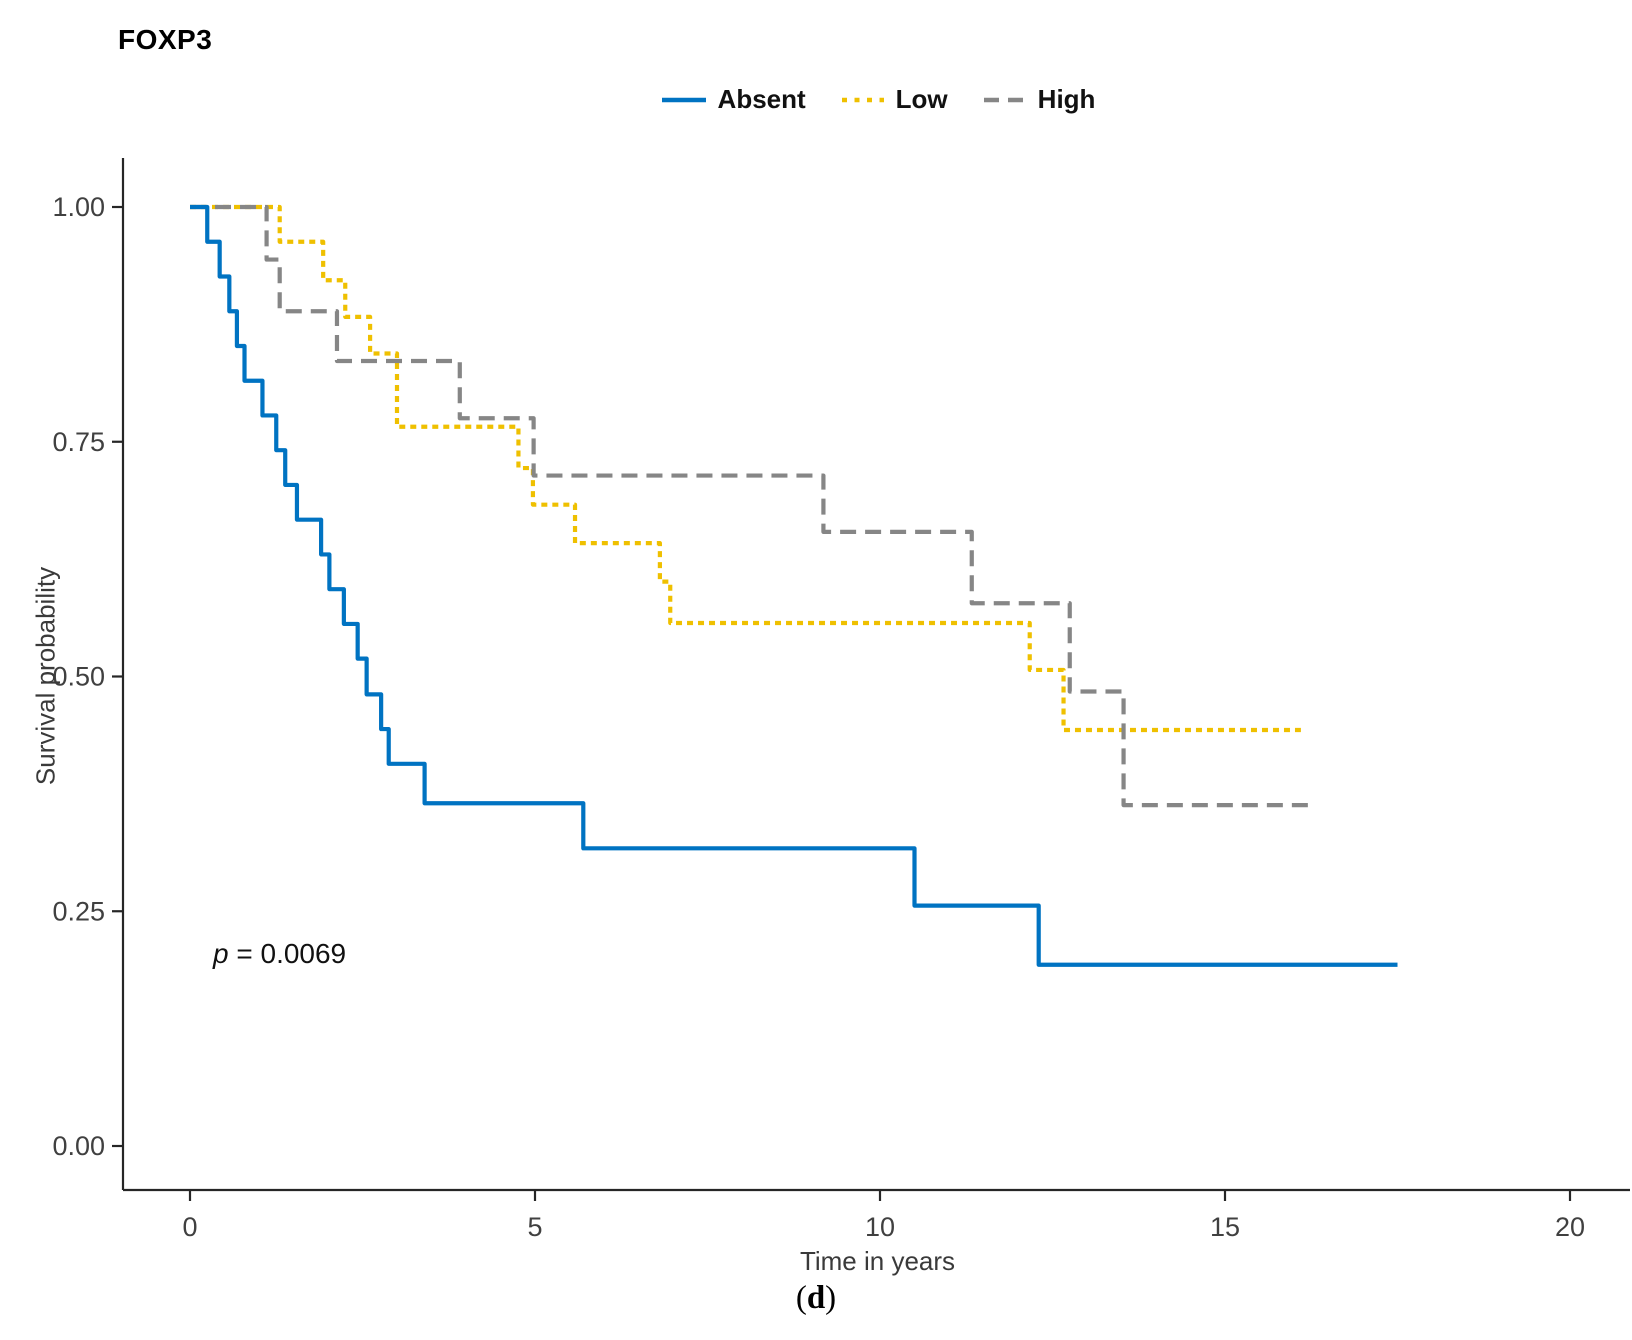 The image size is (1632, 1340). What do you see at coordinates (78, 442) in the screenshot?
I see `y-tick-label: 0.75` at bounding box center [78, 442].